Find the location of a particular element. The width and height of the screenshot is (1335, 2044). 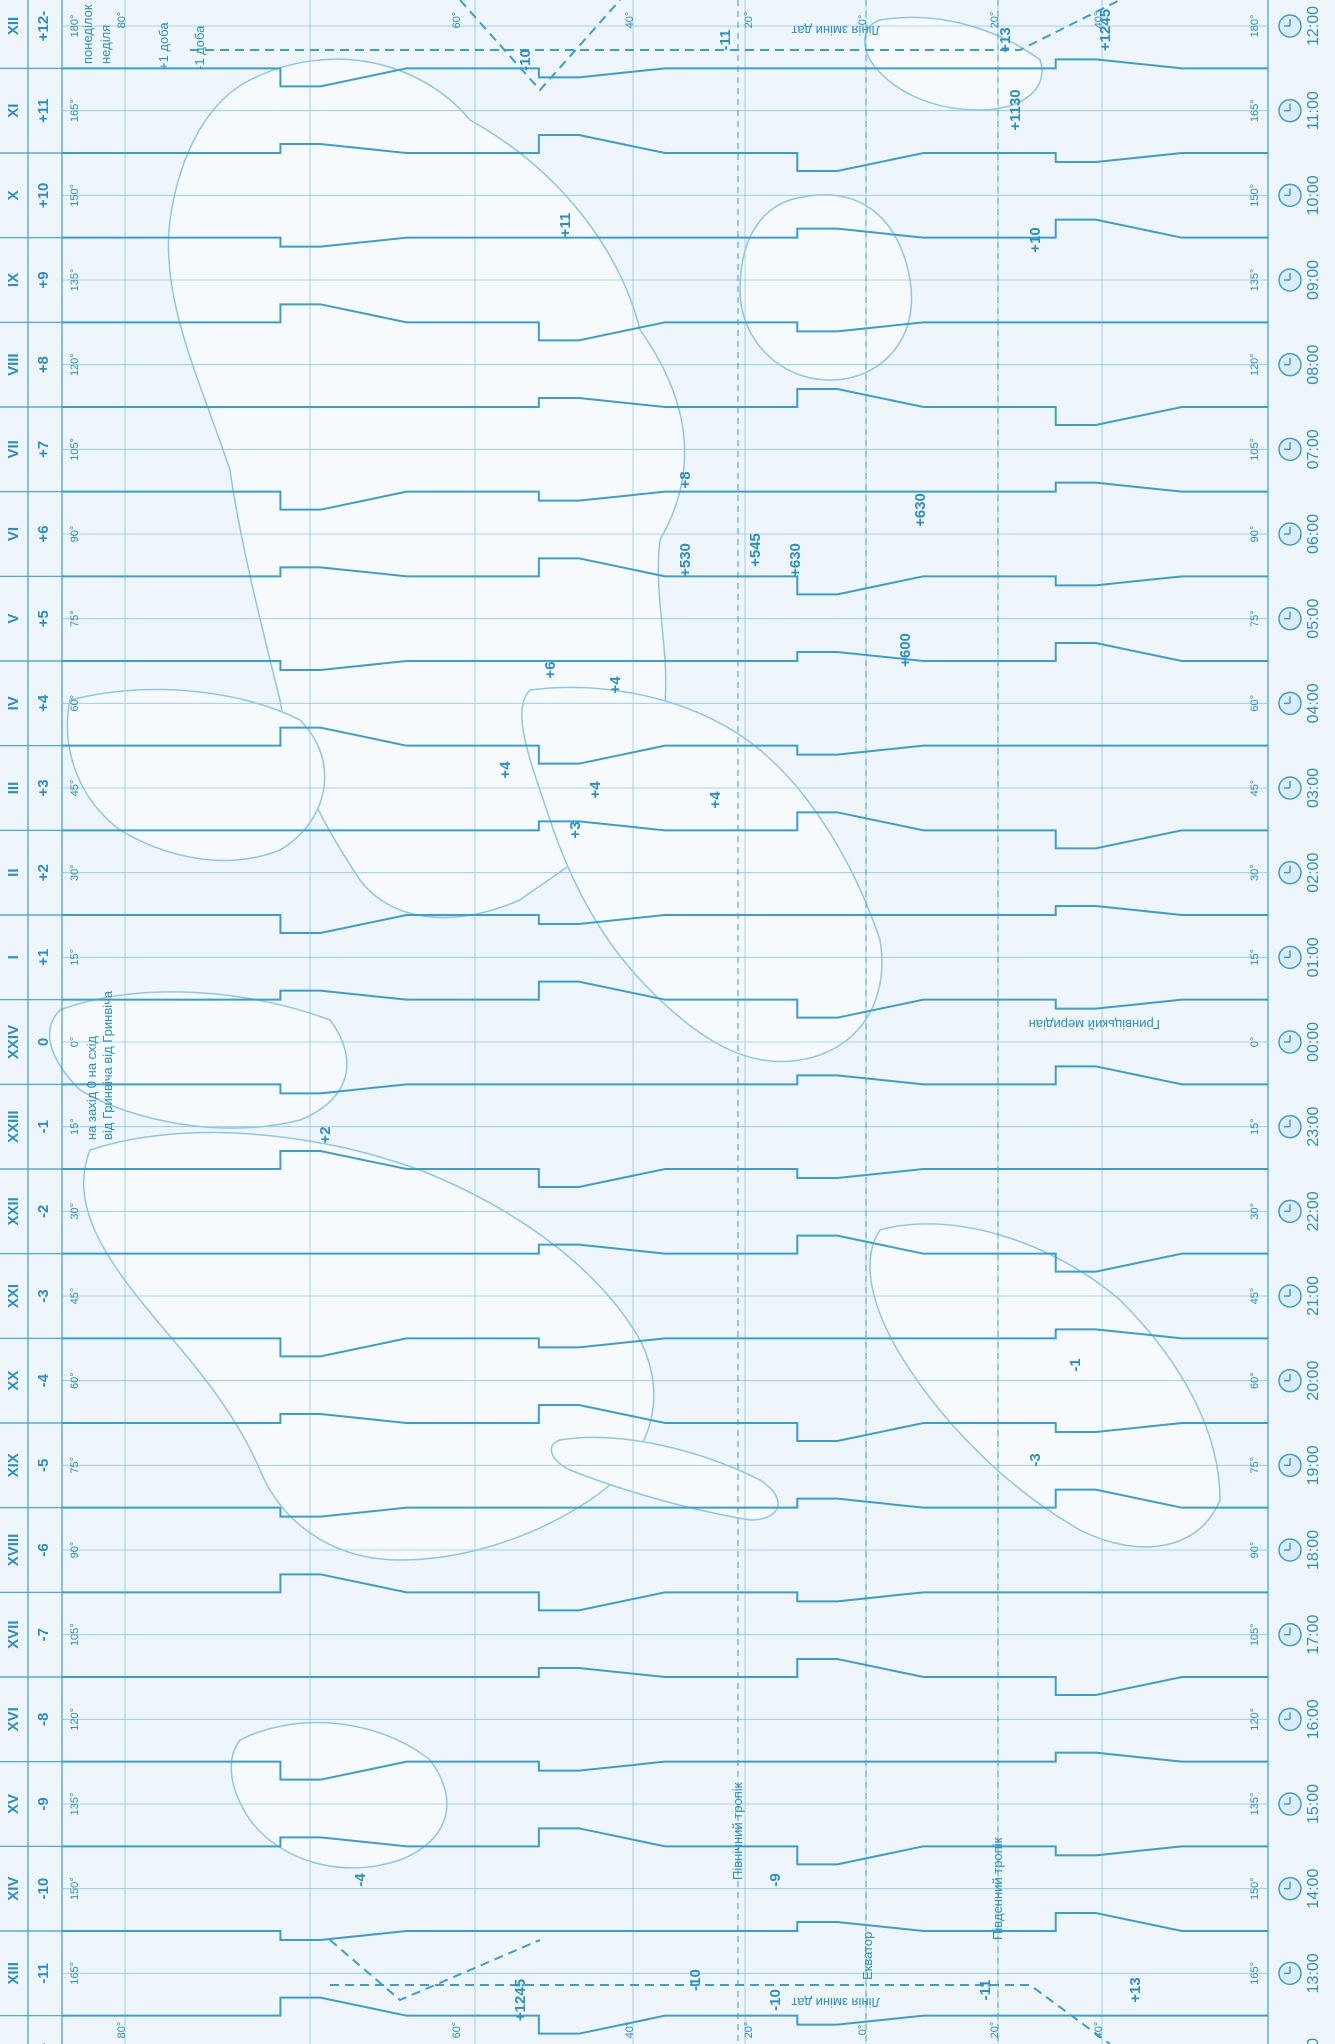

zone-meridian-right: 60° is located at coordinates (1255, 1380).